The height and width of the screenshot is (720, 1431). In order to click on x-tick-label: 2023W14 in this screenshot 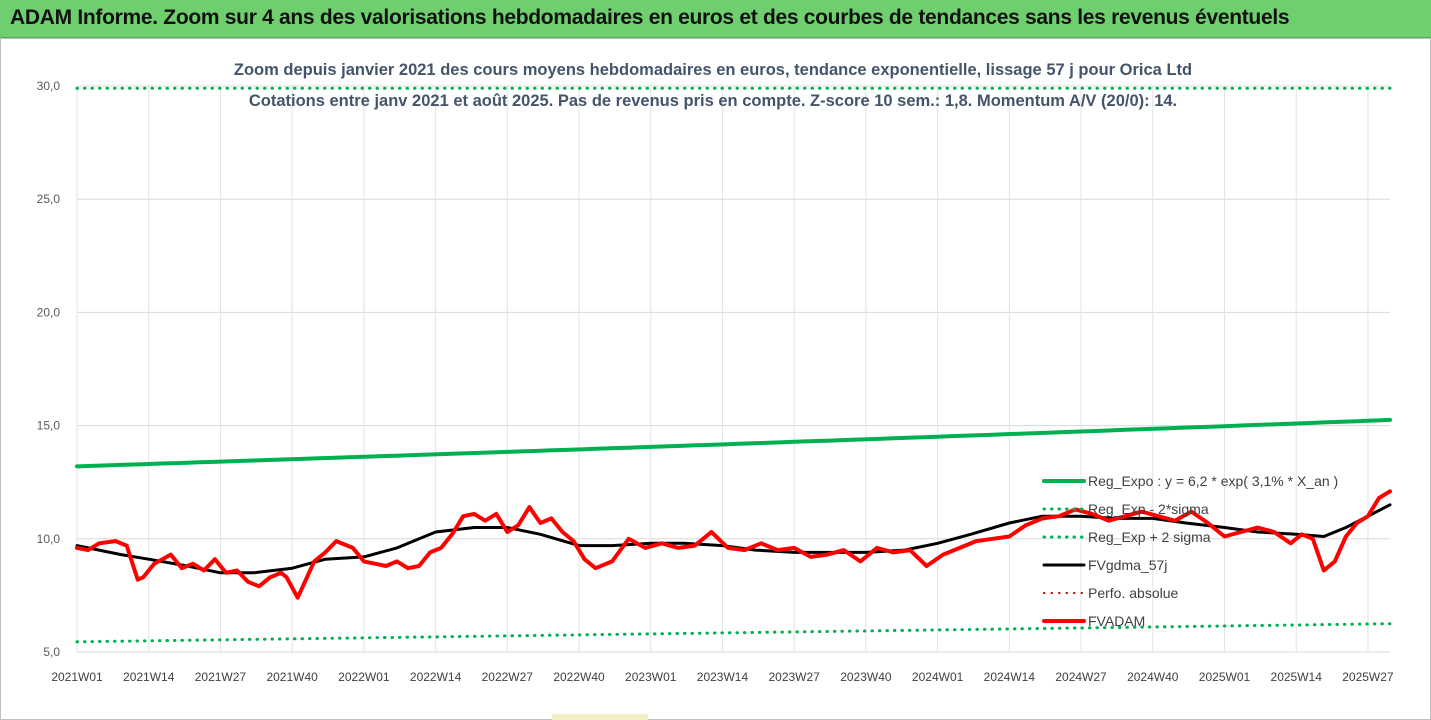, I will do `click(723, 677)`.